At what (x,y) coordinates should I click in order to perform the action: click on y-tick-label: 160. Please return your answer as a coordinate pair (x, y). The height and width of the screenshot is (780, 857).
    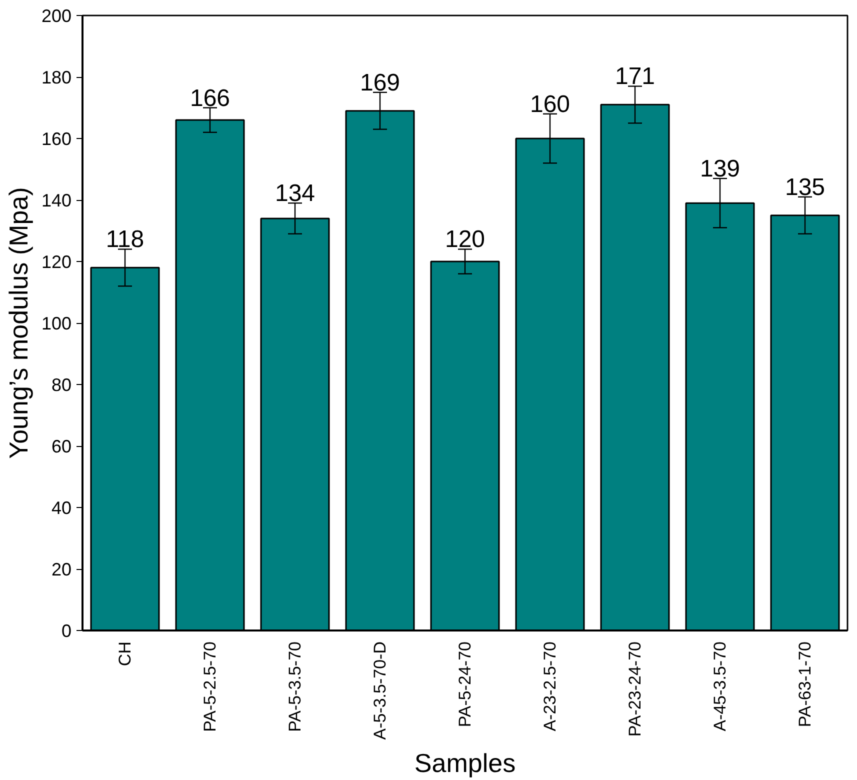
    Looking at the image, I should click on (56, 139).